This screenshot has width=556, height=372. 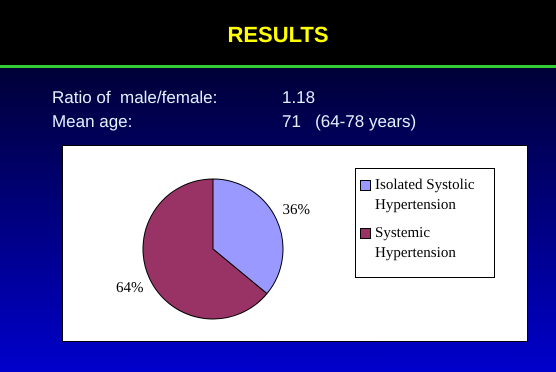 I want to click on legend-label: Isolated Systolic Hypertension, so click(x=425, y=195).